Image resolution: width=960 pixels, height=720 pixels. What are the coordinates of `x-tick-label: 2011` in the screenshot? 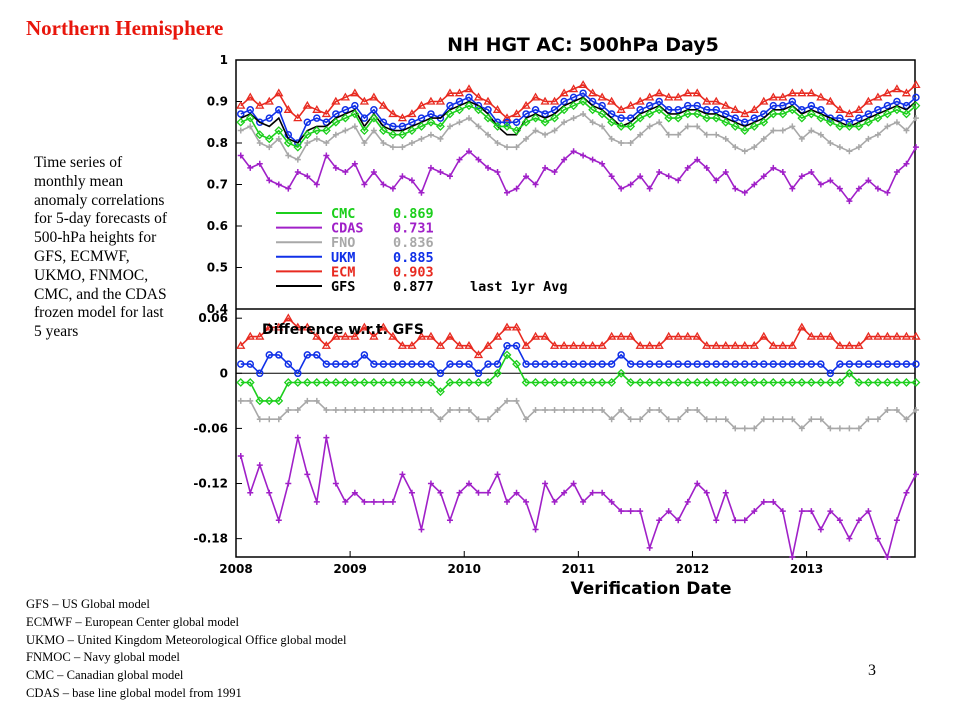 It's located at (578, 569).